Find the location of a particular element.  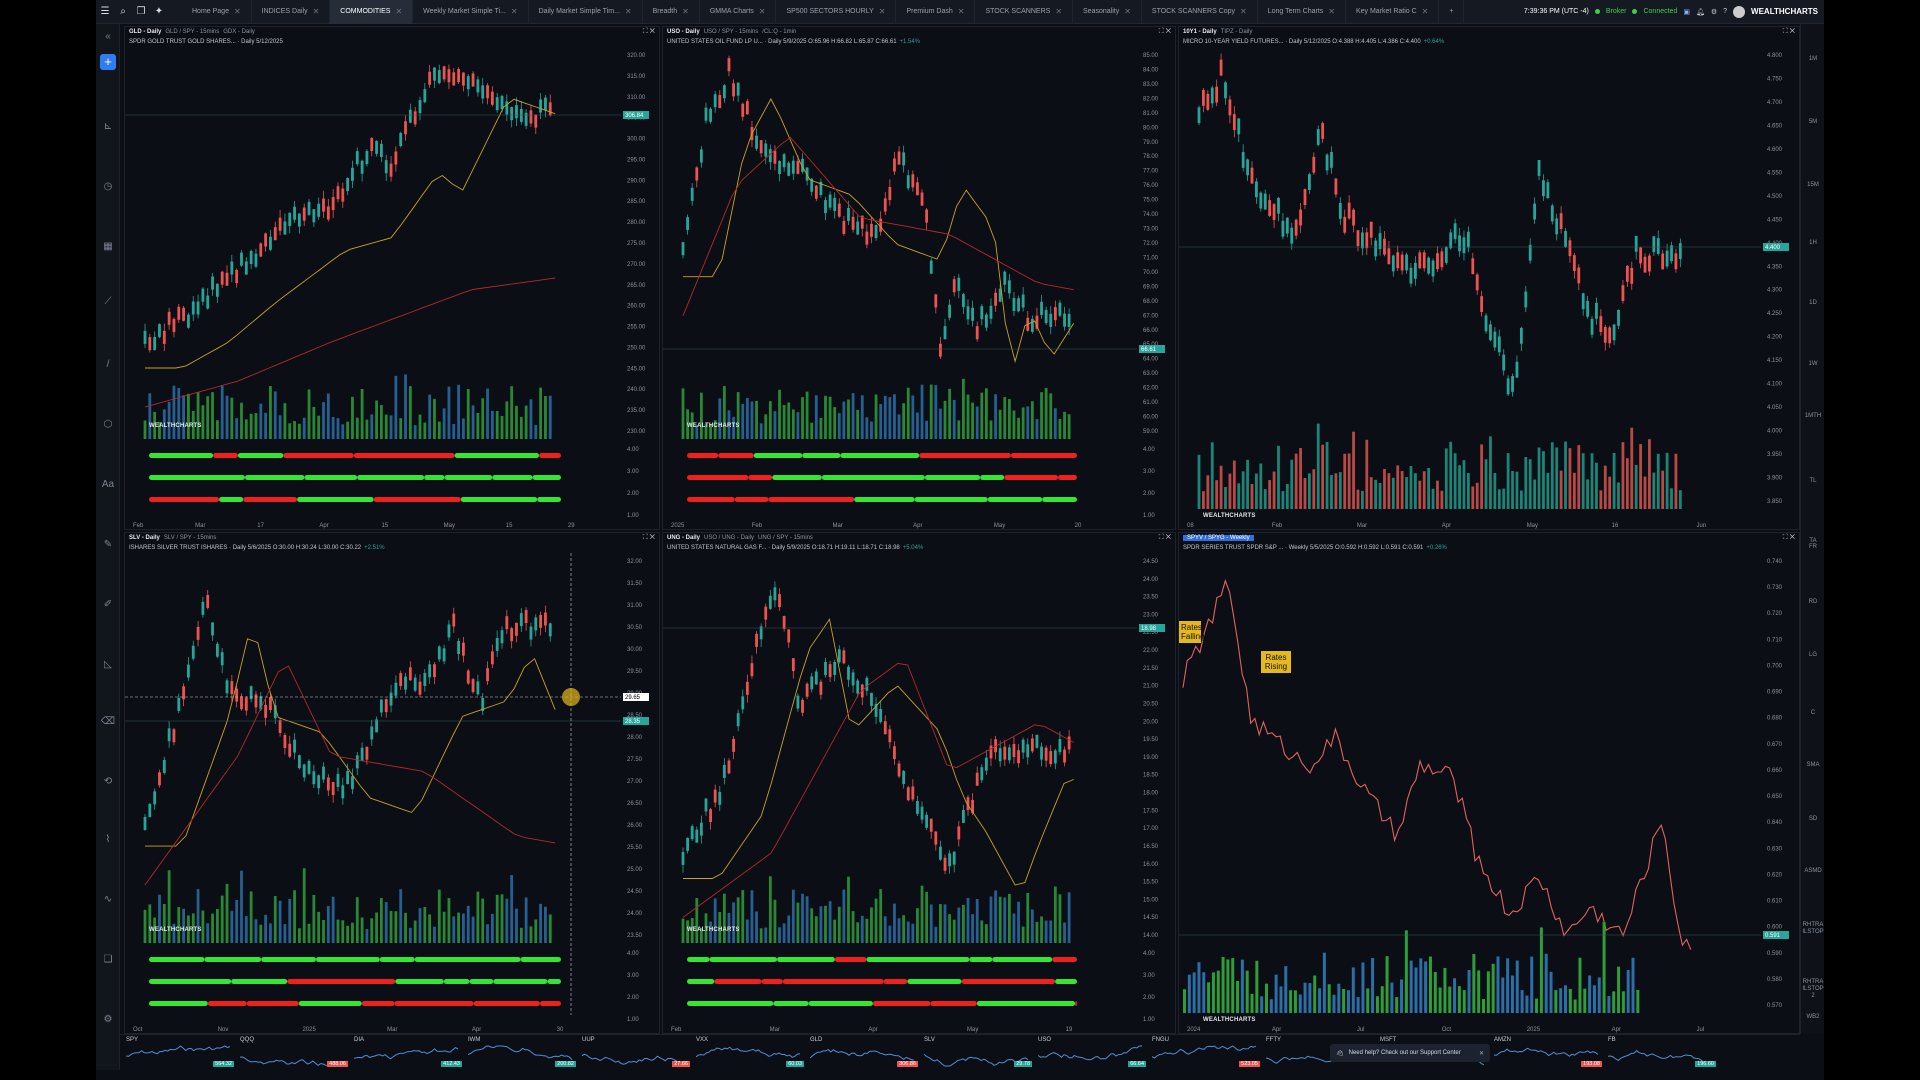

chart-tab: 10Y1 - Daily is located at coordinates (1200, 32).